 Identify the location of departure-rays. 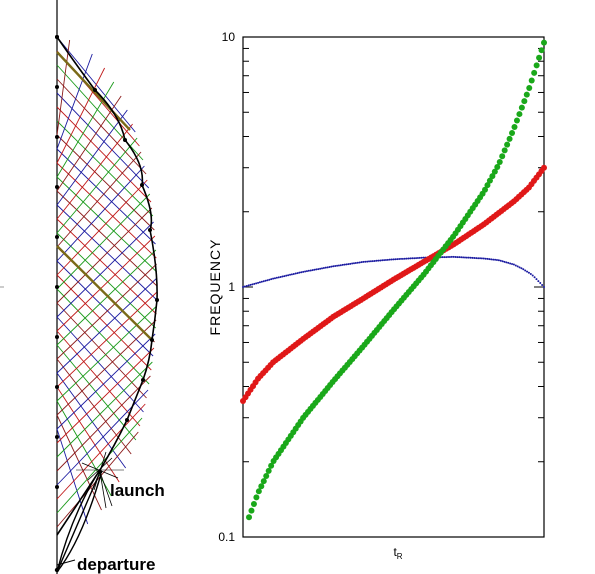
(78, 522).